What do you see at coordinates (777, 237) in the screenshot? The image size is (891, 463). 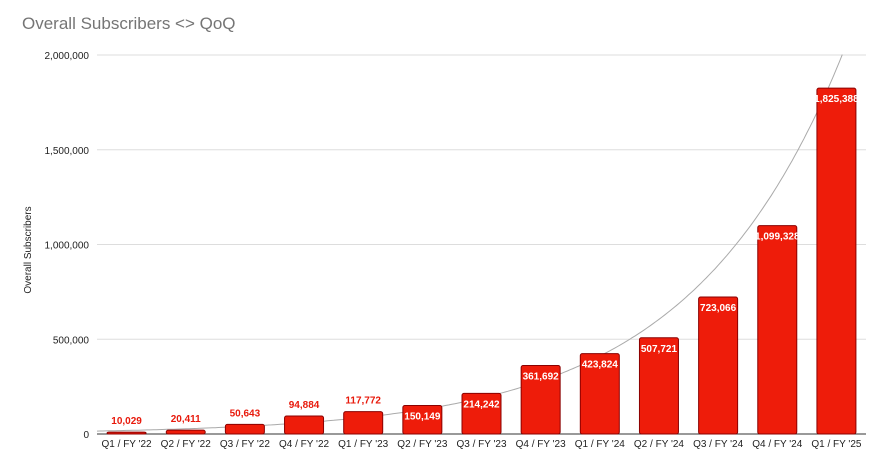 I see `data-label: 1,099,328` at bounding box center [777, 237].